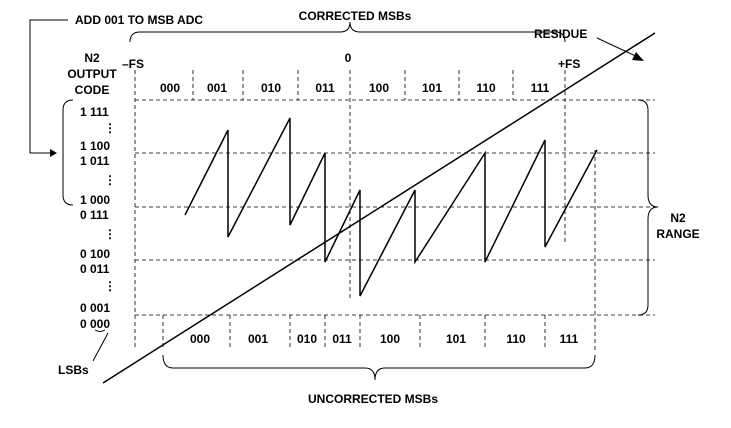 The width and height of the screenshot is (731, 428). I want to click on bottom-code: 011, so click(342, 339).